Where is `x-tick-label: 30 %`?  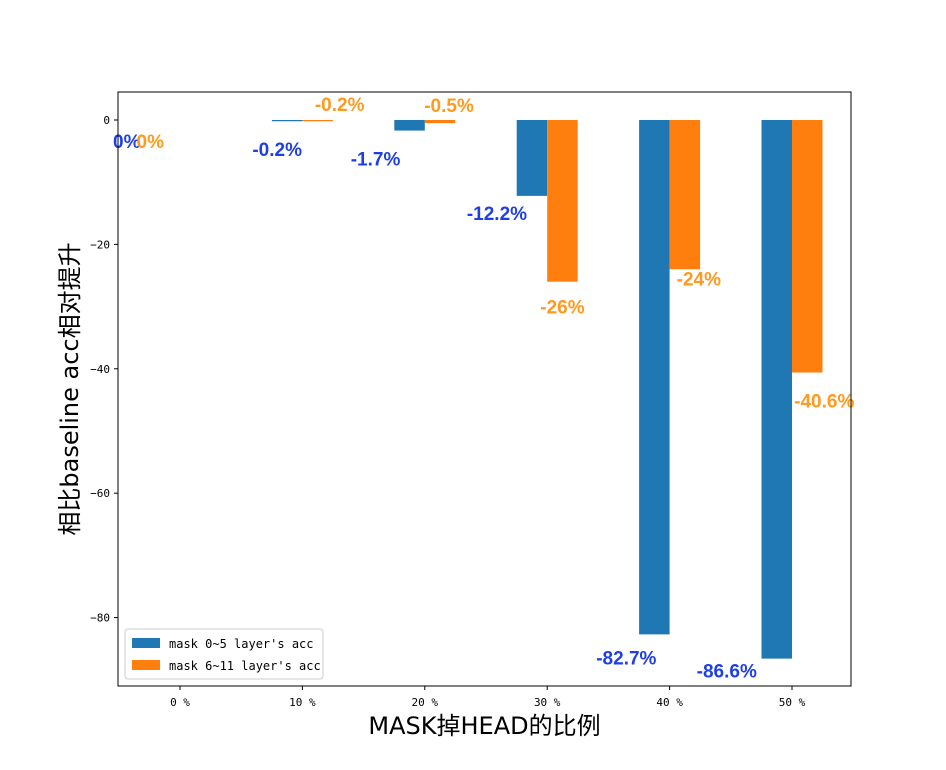 x-tick-label: 30 % is located at coordinates (547, 702).